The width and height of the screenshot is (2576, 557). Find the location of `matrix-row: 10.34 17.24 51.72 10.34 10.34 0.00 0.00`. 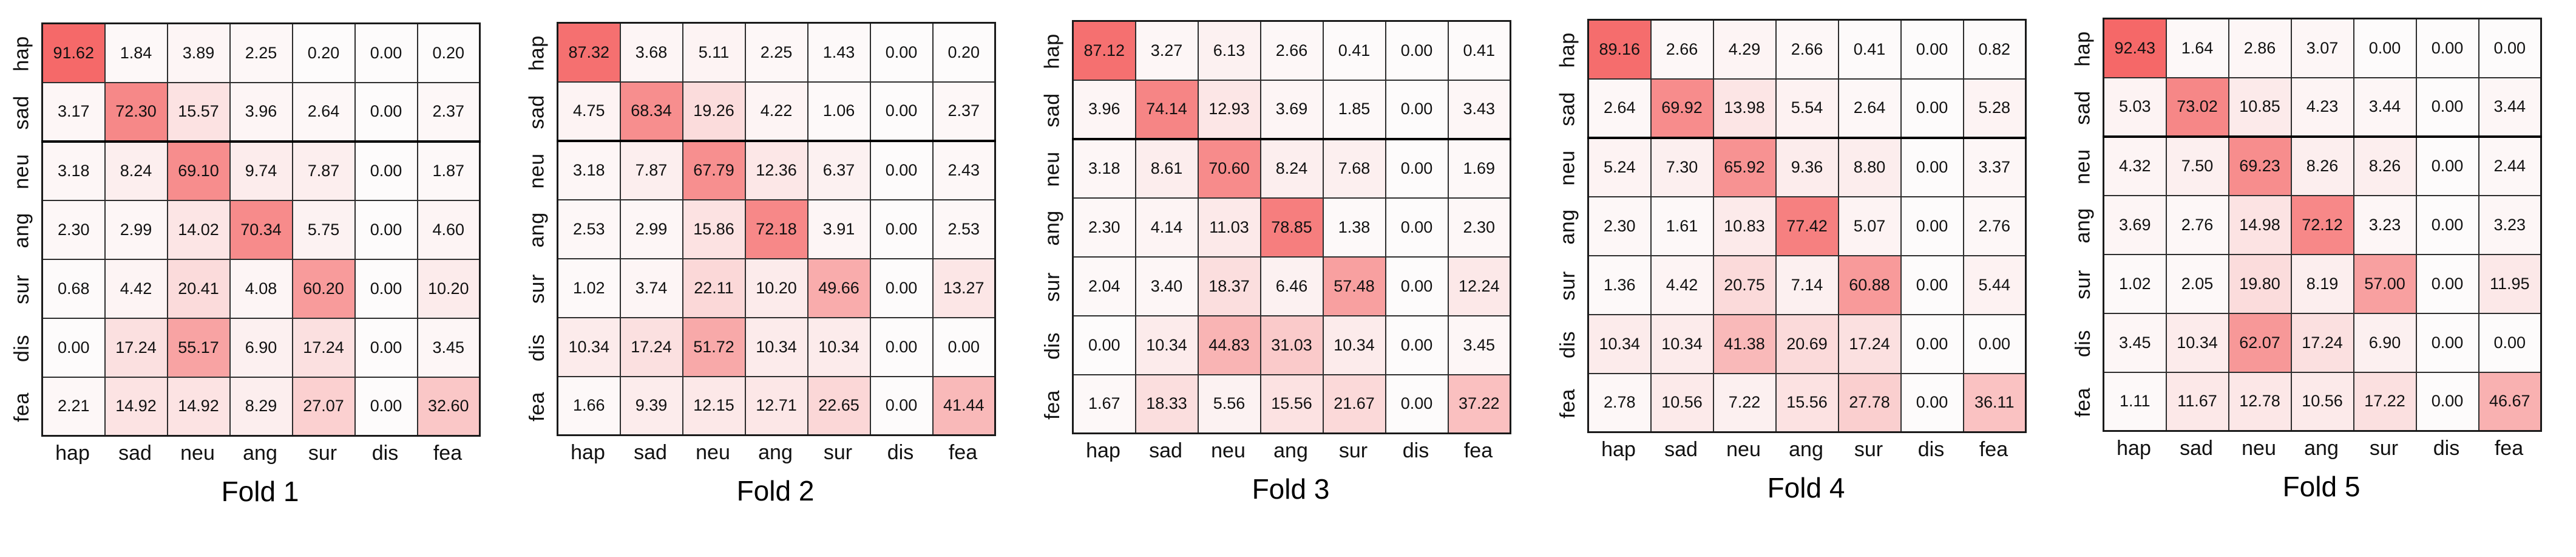

matrix-row: 10.34 17.24 51.72 10.34 10.34 0.00 0.00 is located at coordinates (777, 346).